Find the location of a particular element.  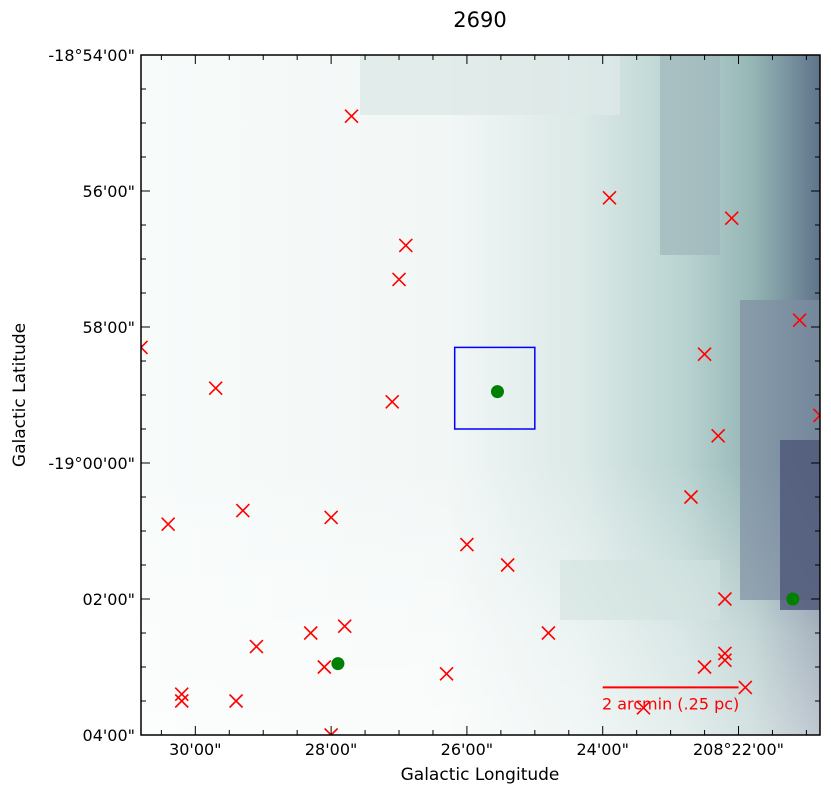

chart-title: 2690 is located at coordinates (479, 20).